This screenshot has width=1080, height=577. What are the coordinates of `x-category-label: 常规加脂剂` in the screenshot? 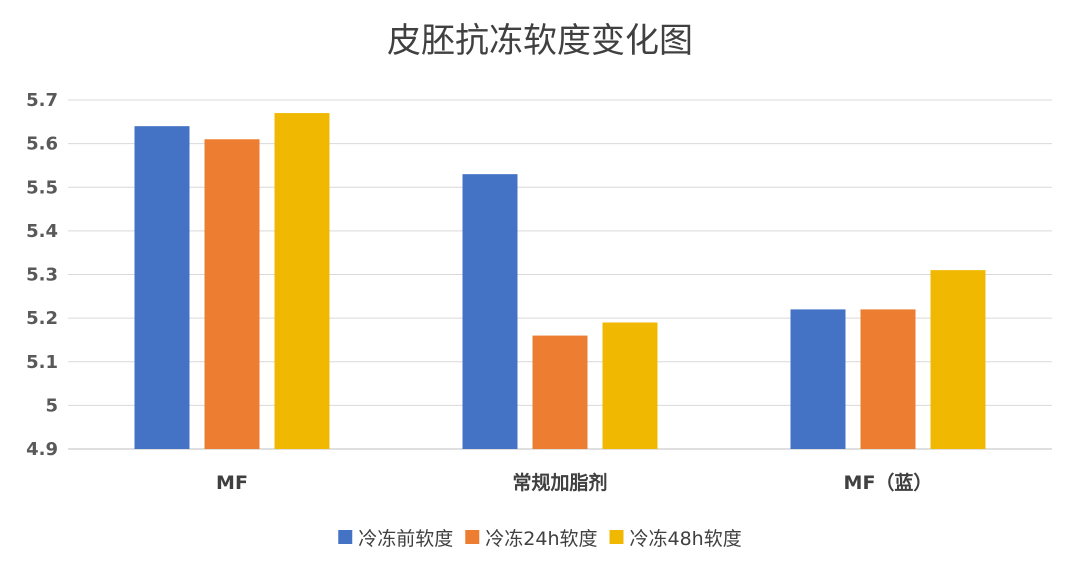 It's located at (559, 482).